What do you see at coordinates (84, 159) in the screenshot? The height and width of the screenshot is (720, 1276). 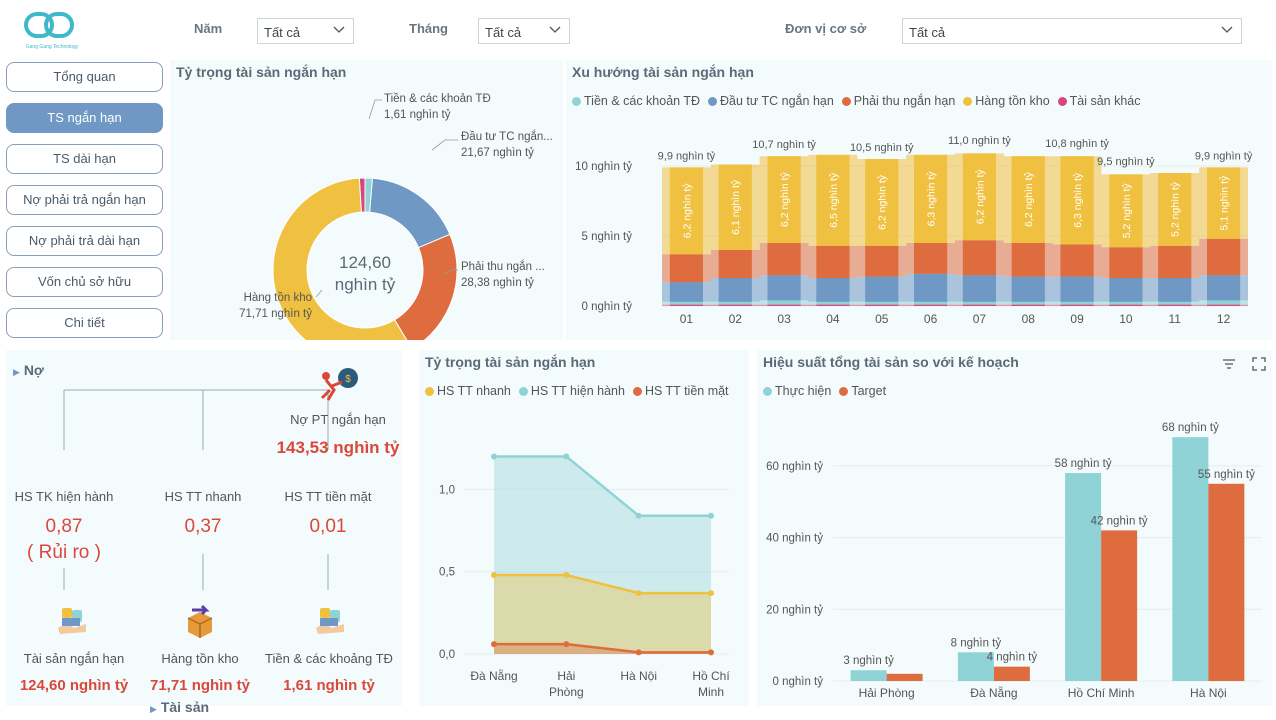 I see `nav-button-2: TS dài hạn` at bounding box center [84, 159].